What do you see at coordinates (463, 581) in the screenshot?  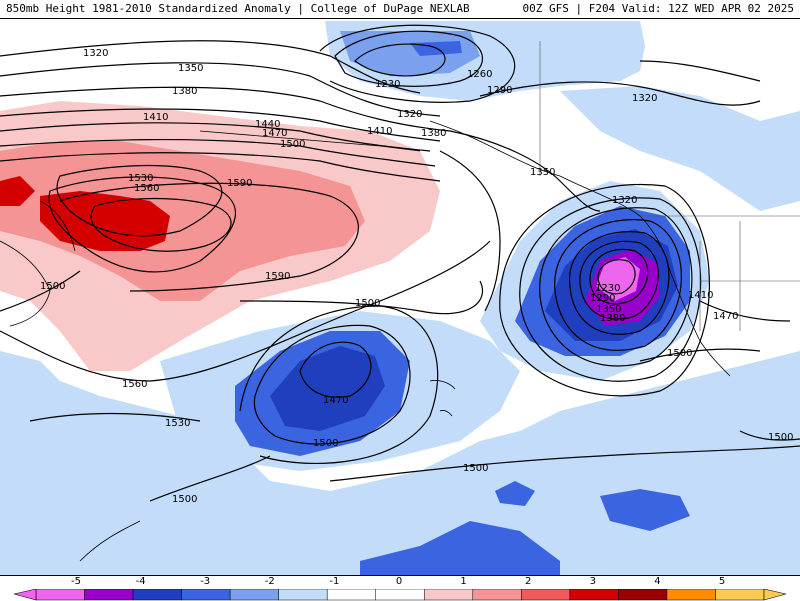 I see `colorbar-tick-label: 1` at bounding box center [463, 581].